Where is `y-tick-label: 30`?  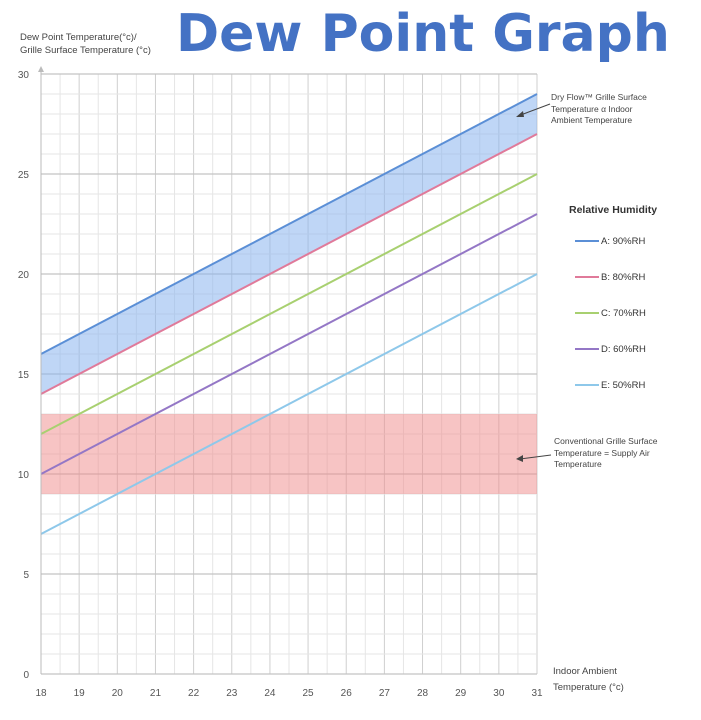
y-tick-label: 30 is located at coordinates (24, 75).